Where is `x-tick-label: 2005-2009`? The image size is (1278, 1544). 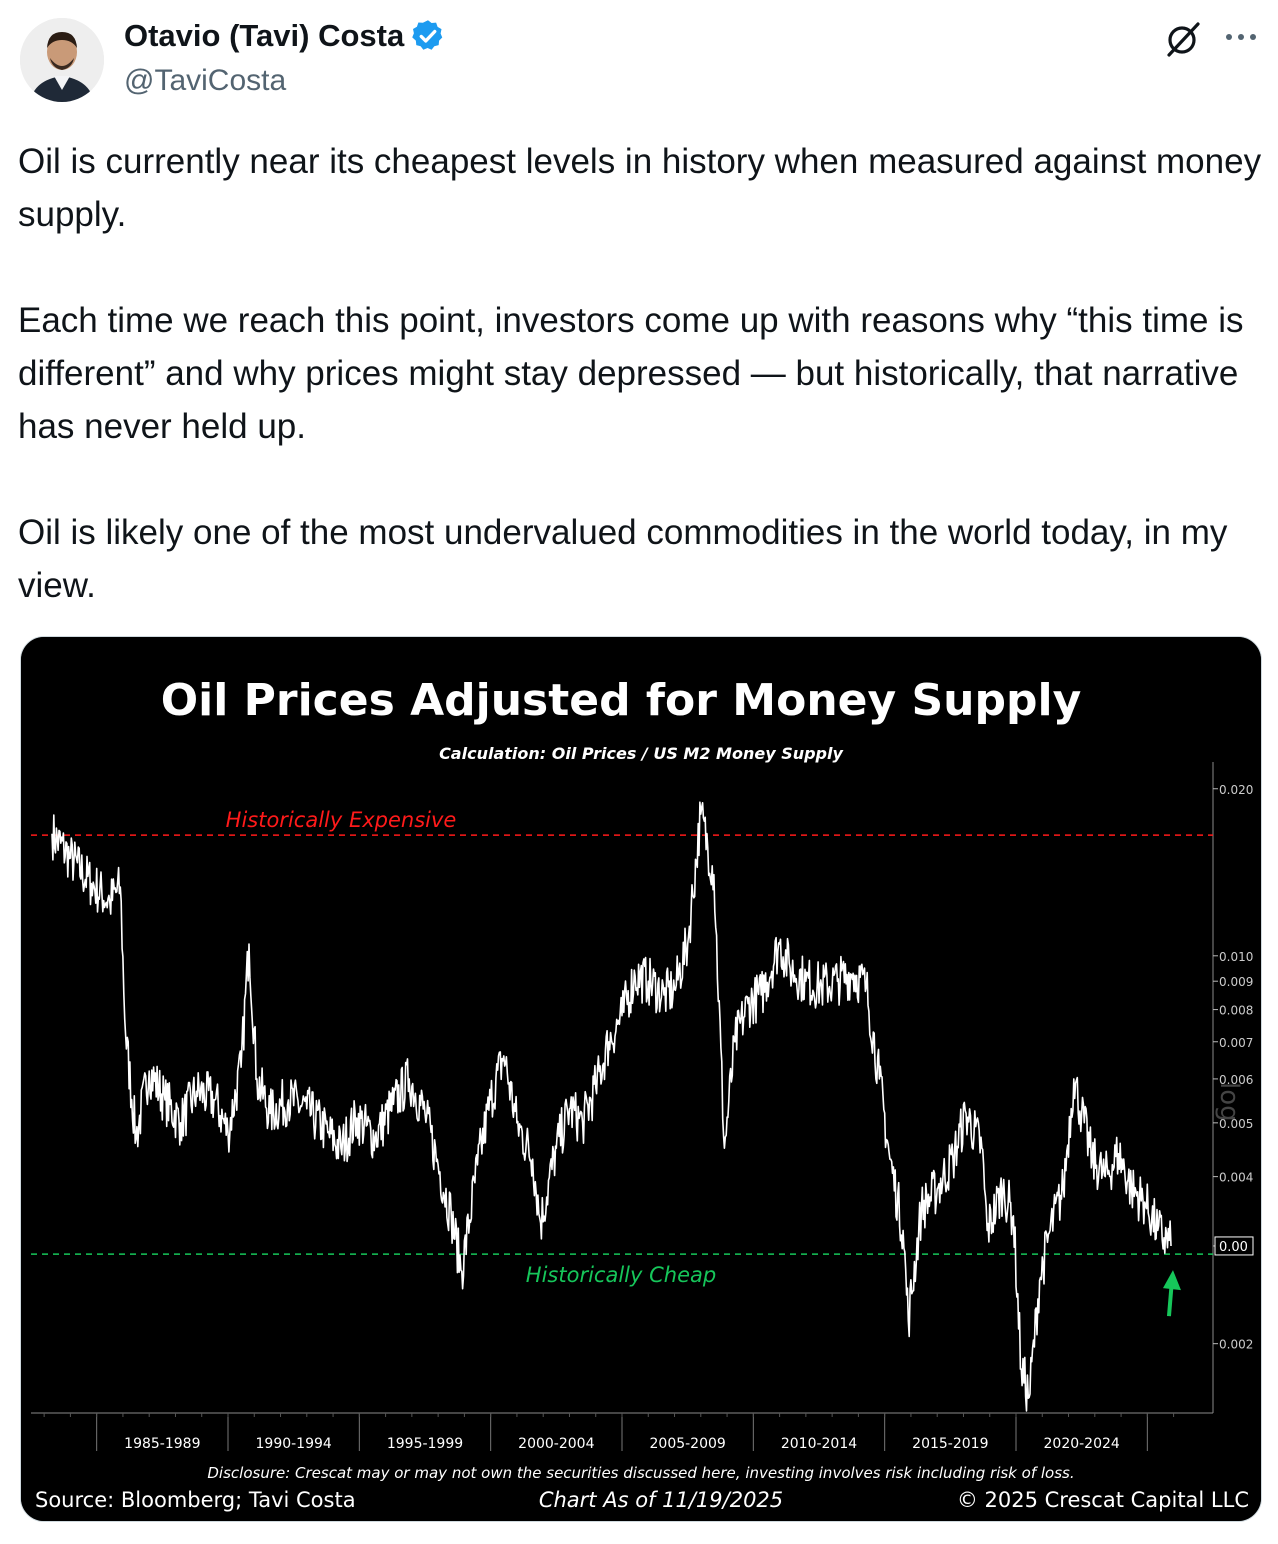 x-tick-label: 2005-2009 is located at coordinates (688, 1444).